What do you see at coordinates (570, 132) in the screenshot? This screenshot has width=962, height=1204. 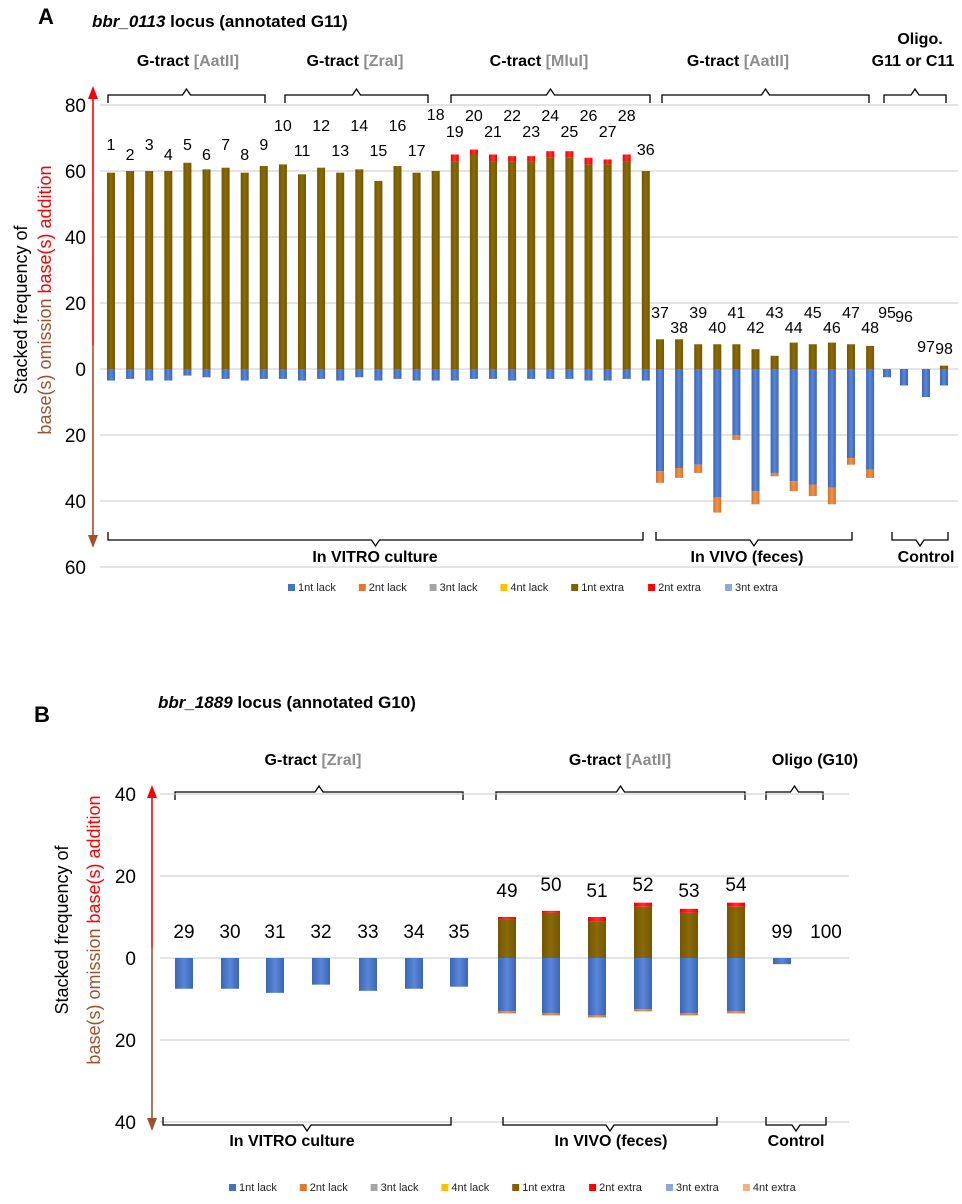 I see `bar-number-label: 25` at bounding box center [570, 132].